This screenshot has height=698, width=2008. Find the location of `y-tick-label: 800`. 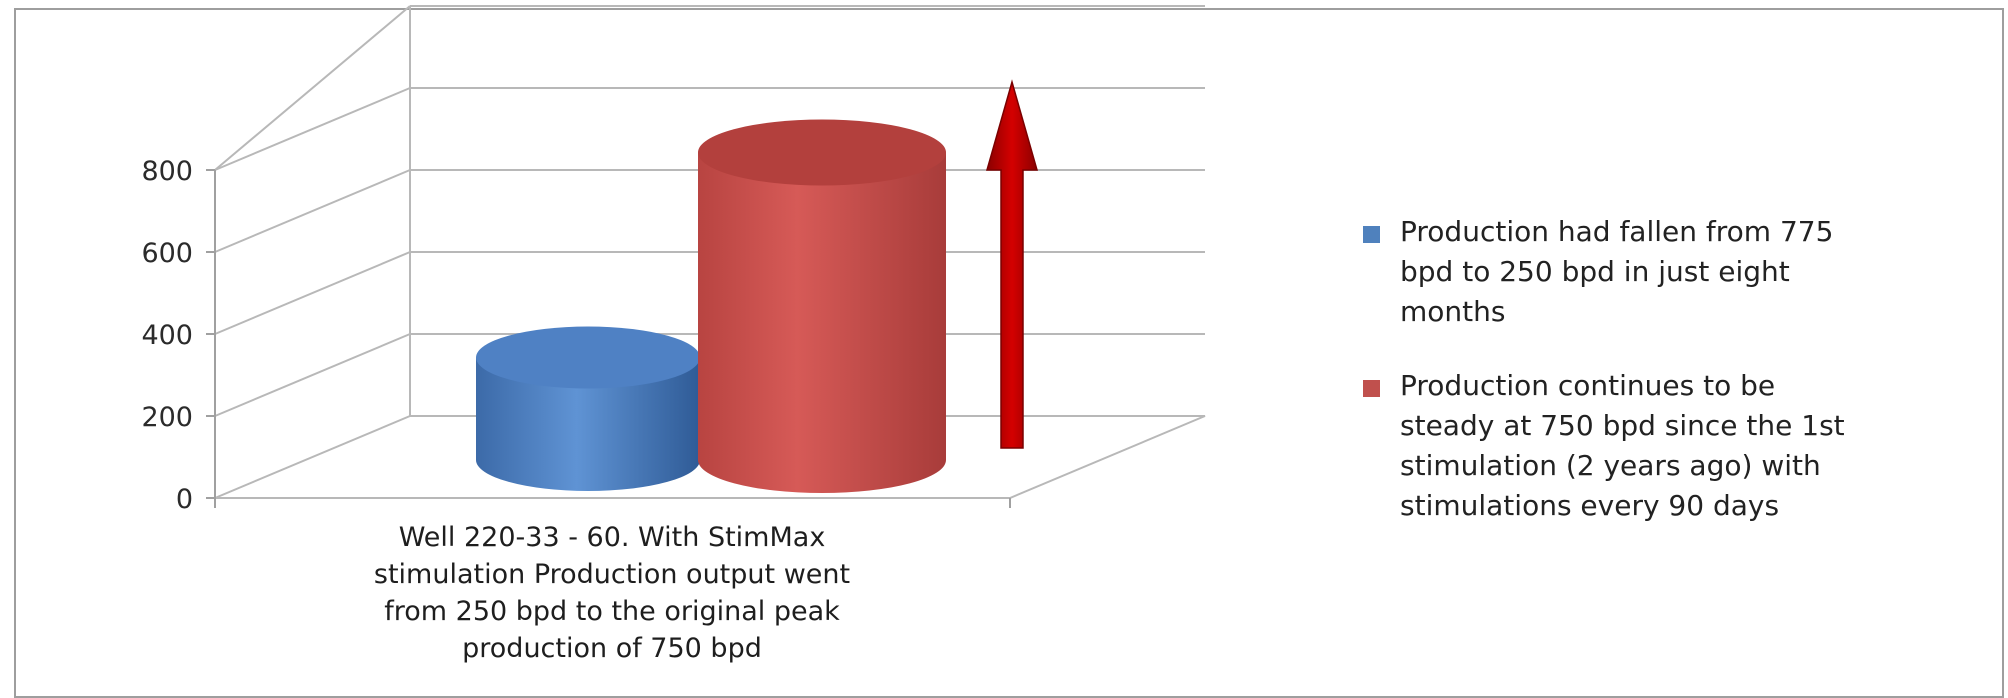

y-tick-label: 800 is located at coordinates (167, 171).